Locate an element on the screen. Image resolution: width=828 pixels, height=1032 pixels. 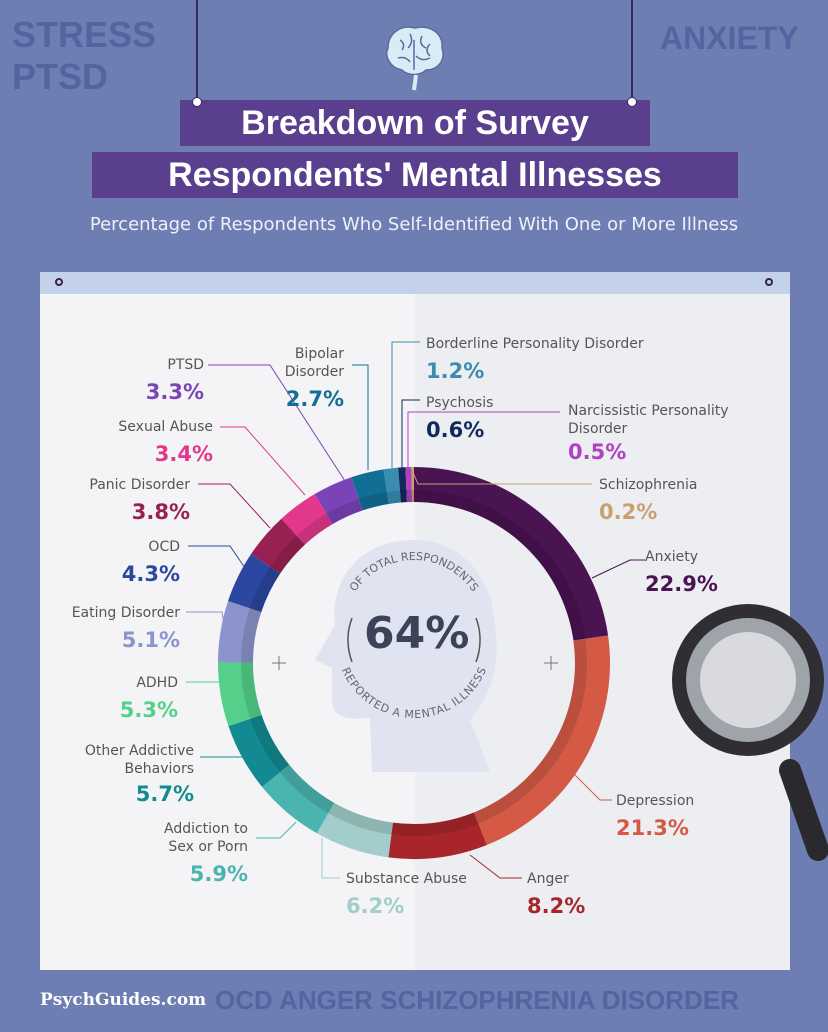
title-line-1: Breakdown of Survey is located at coordinates (415, 123).